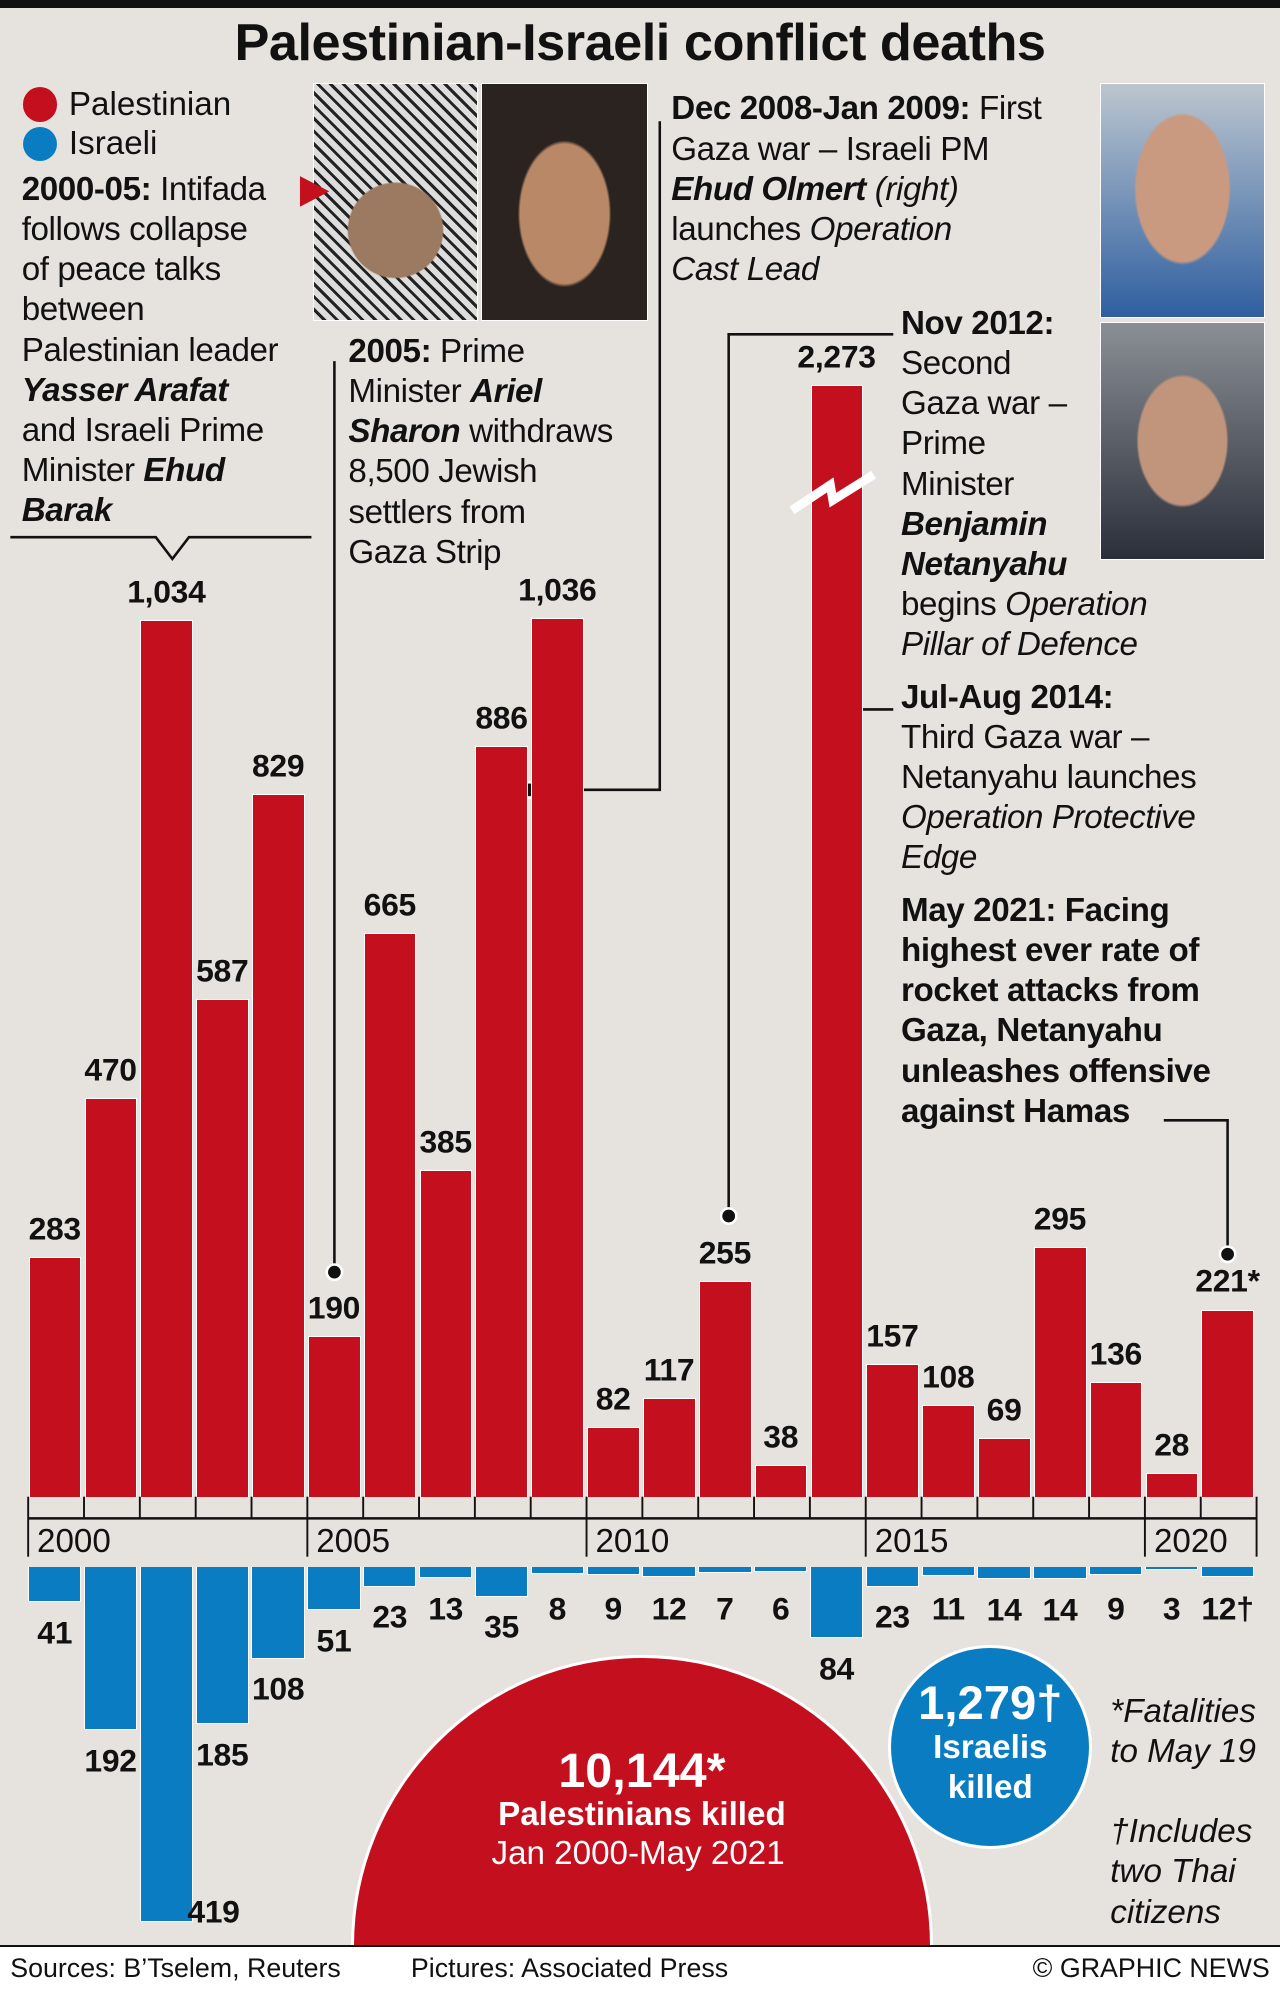  What do you see at coordinates (55, 1632) in the screenshot?
I see `israeli-value-label: 41` at bounding box center [55, 1632].